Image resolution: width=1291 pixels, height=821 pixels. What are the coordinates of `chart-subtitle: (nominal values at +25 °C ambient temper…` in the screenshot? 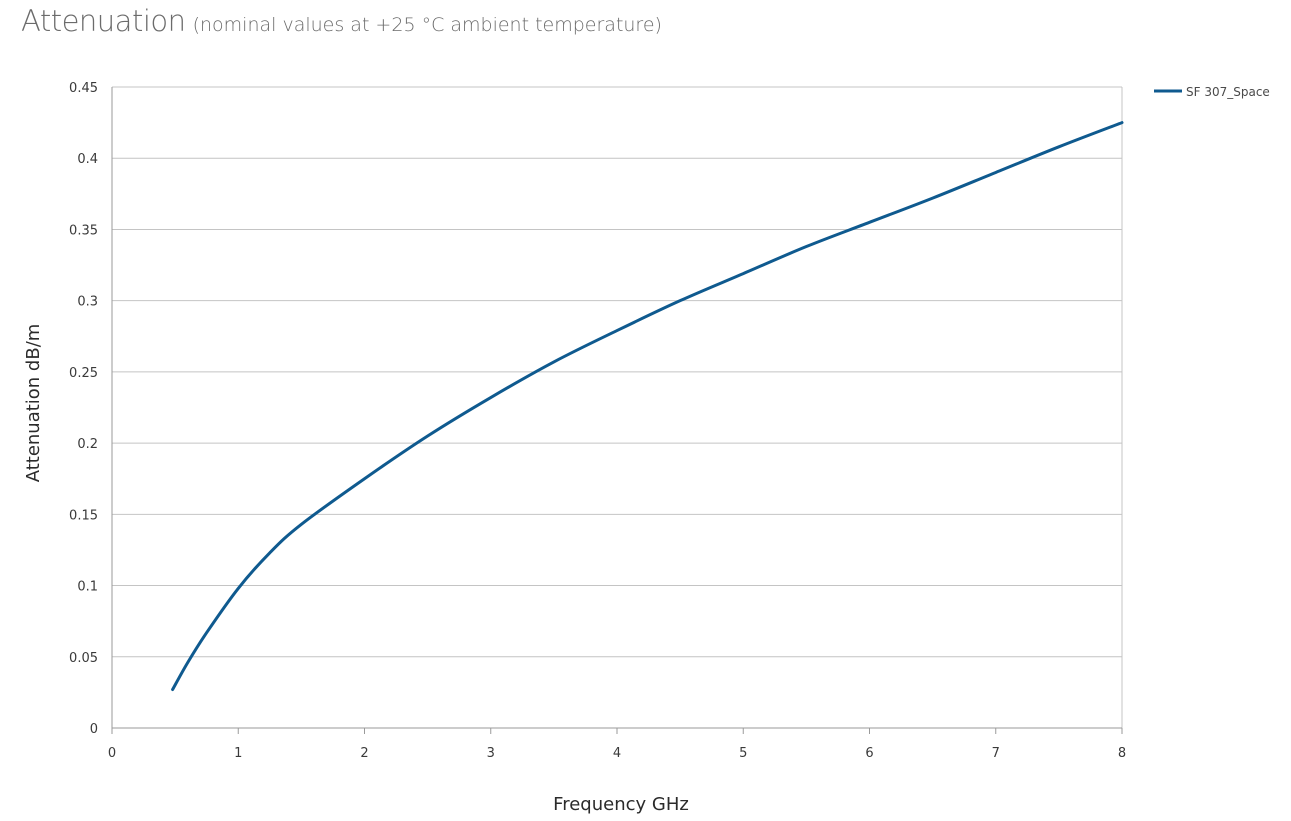 It's located at (427, 25).